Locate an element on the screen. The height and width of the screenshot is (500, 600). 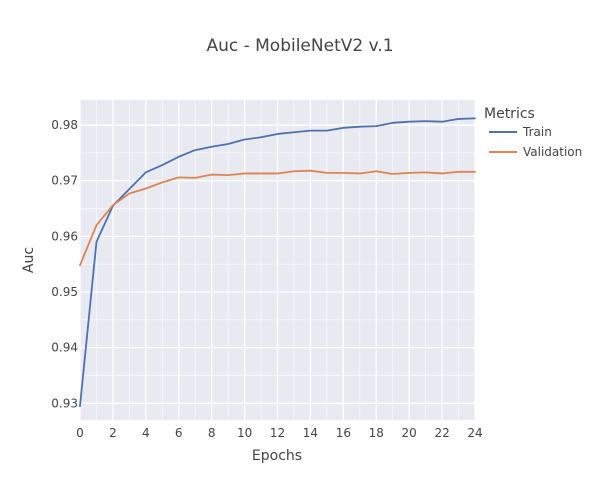
legend-label-train: Train is located at coordinates (537, 132).